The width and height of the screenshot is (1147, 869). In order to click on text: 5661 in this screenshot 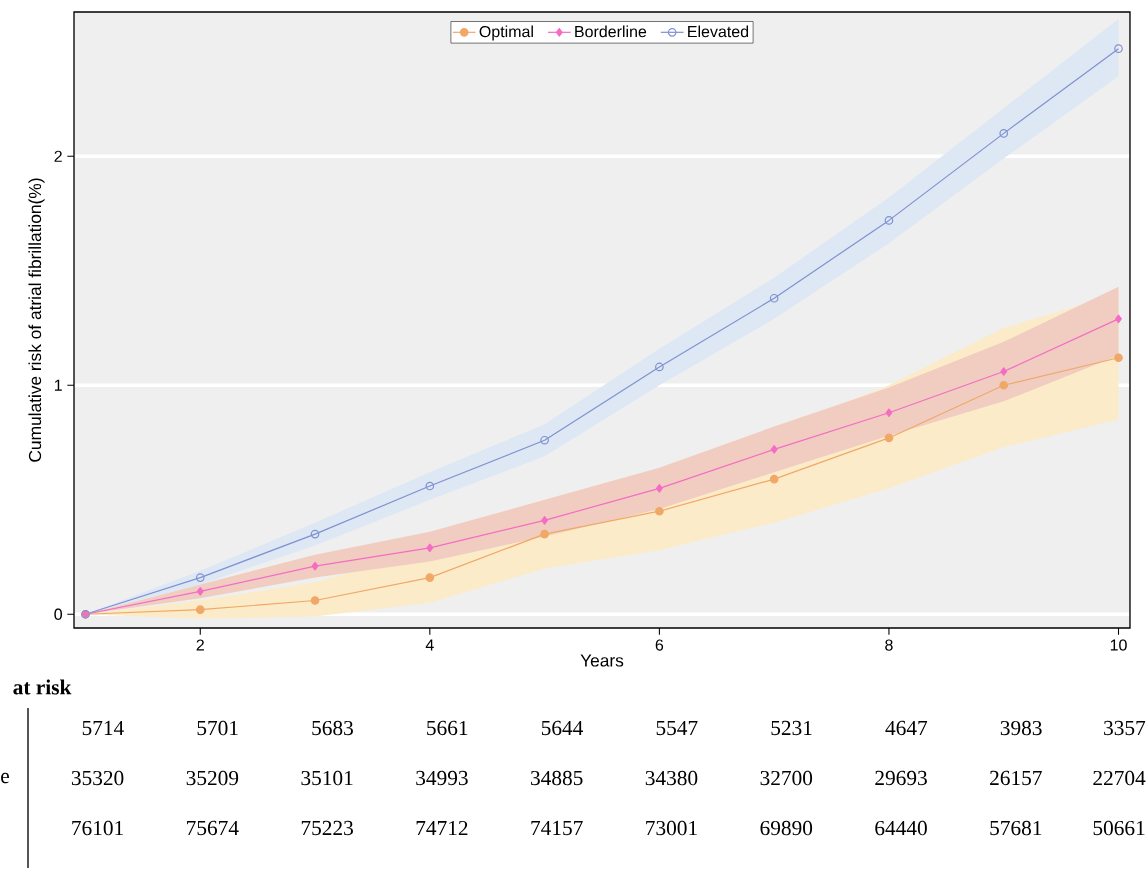, I will do `click(447, 728)`.